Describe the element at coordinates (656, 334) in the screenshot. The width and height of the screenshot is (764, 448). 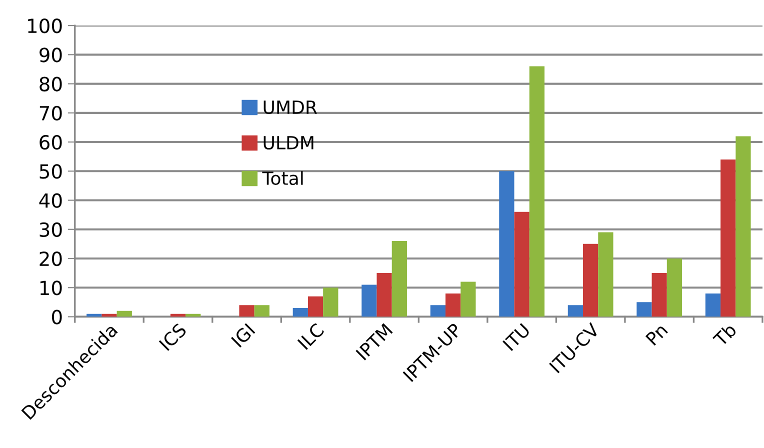
I see `x-tick-label: Pn` at that location.